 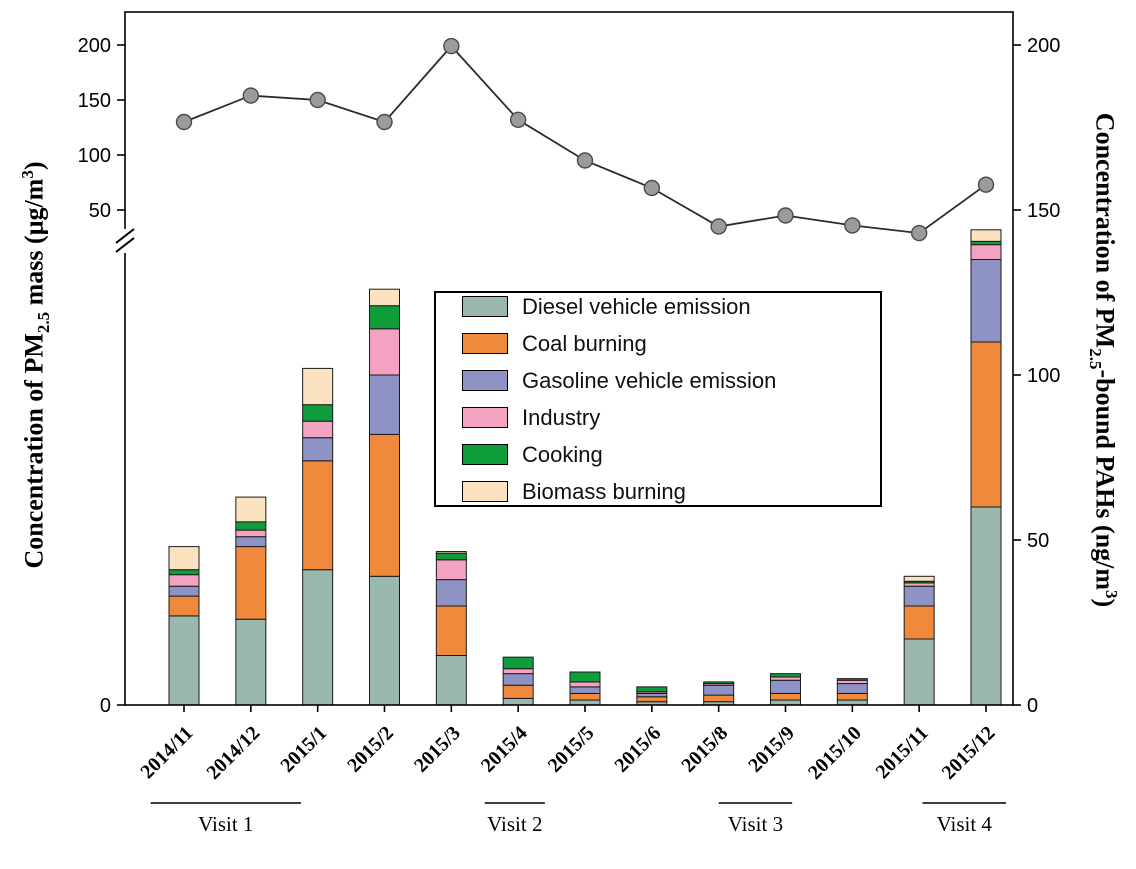 What do you see at coordinates (1096, 359) in the screenshot?
I see `right-axis-title-sub: 2.5` at bounding box center [1096, 359].